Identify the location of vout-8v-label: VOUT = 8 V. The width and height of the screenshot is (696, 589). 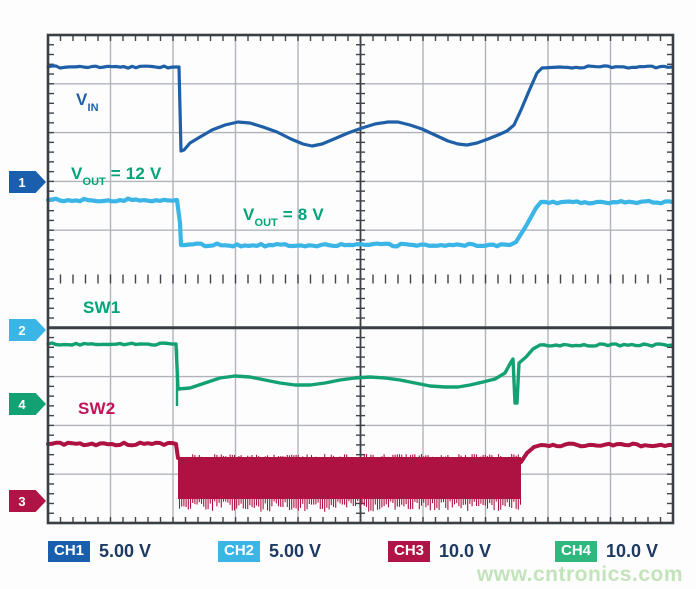
(283, 217).